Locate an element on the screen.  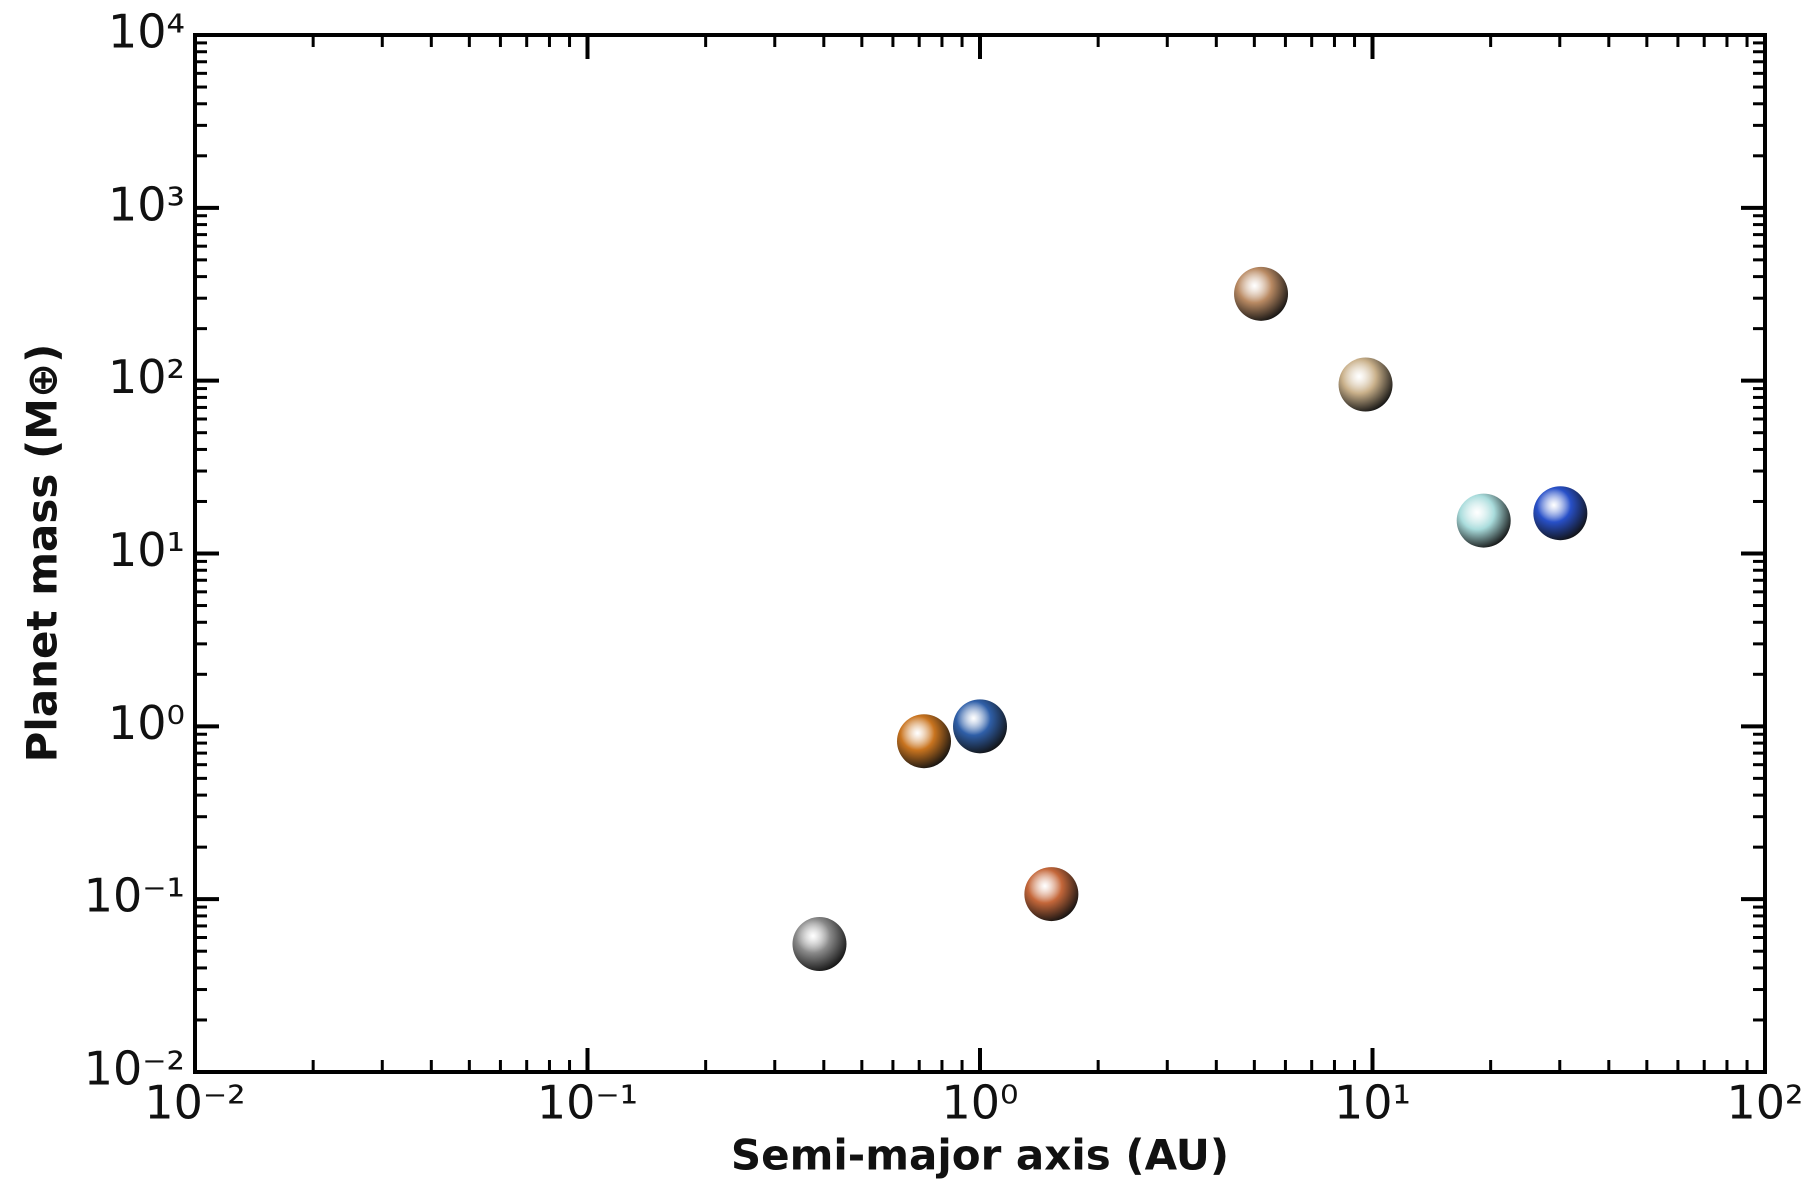
y-tick-label: 10⁰ is located at coordinates (146, 723).